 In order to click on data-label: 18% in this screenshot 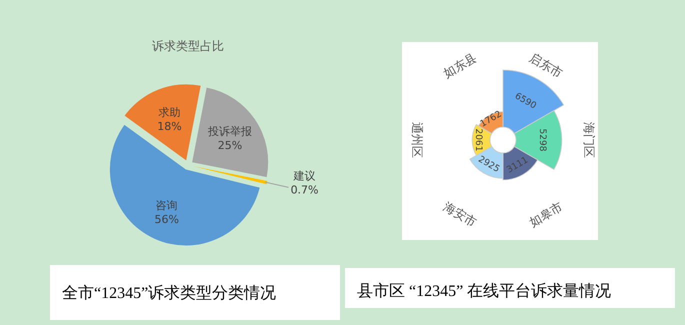, I will do `click(169, 126)`.